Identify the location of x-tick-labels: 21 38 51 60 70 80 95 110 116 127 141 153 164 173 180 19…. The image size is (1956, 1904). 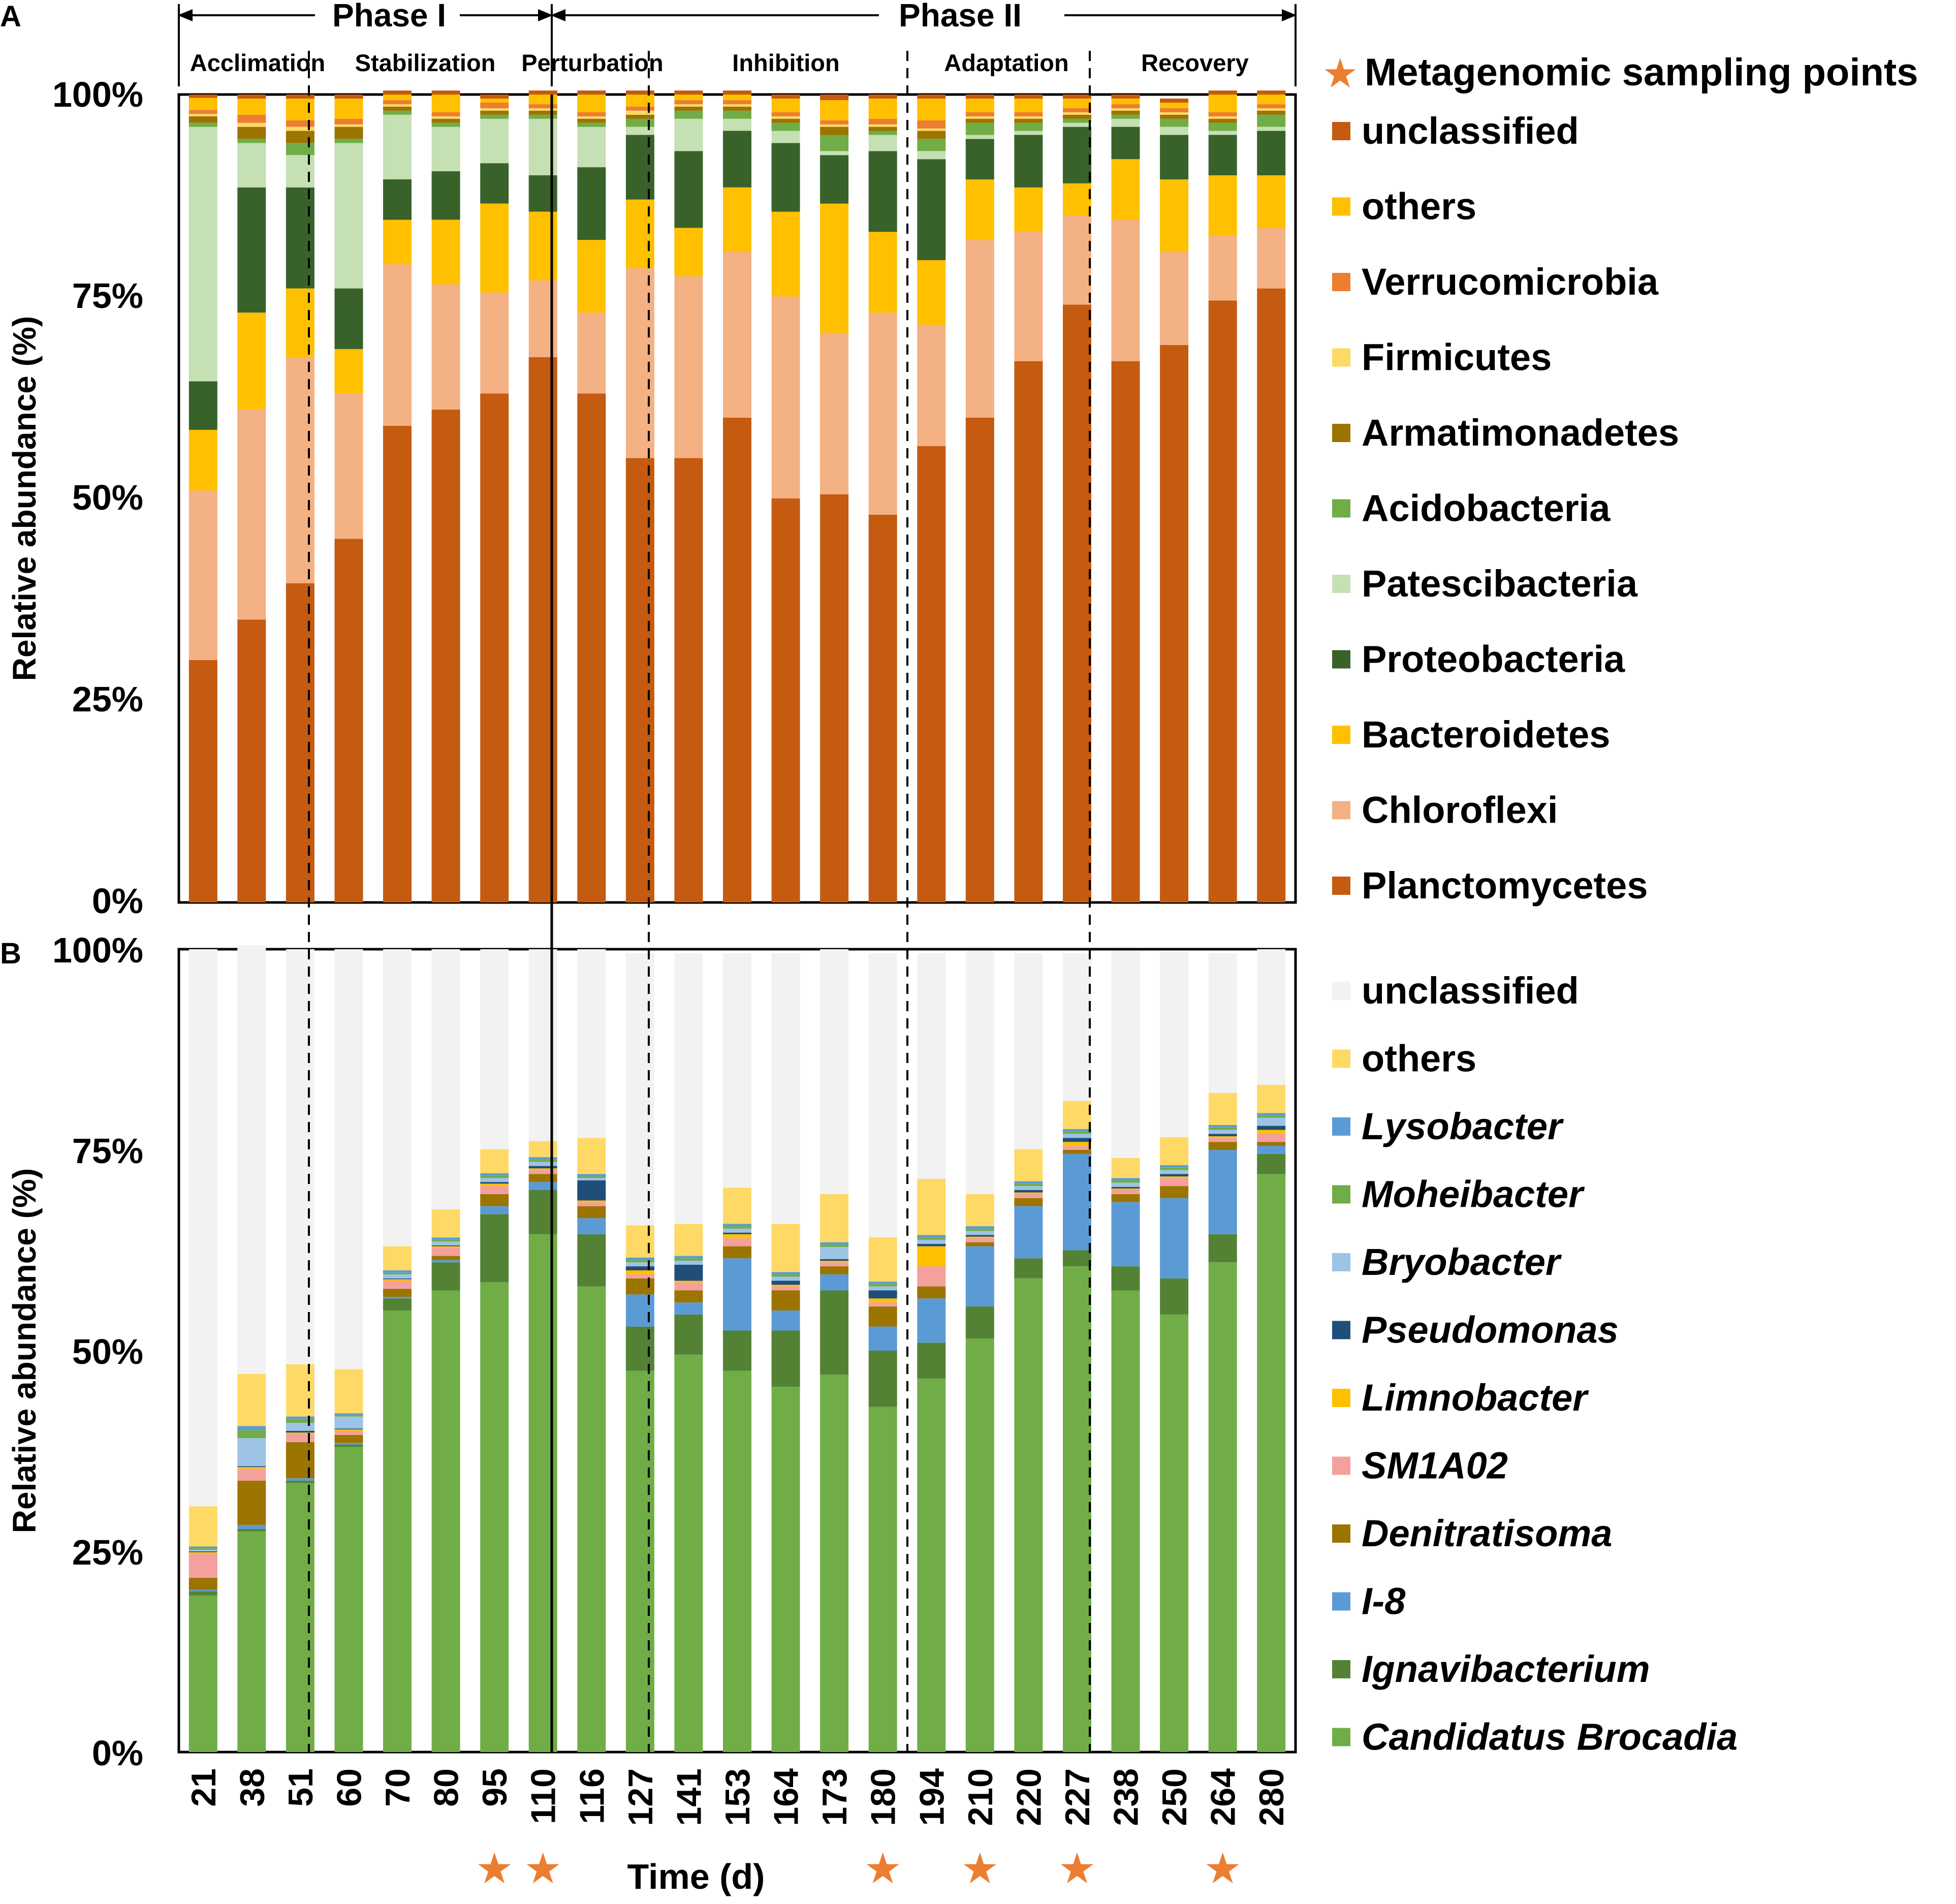
(738, 1797).